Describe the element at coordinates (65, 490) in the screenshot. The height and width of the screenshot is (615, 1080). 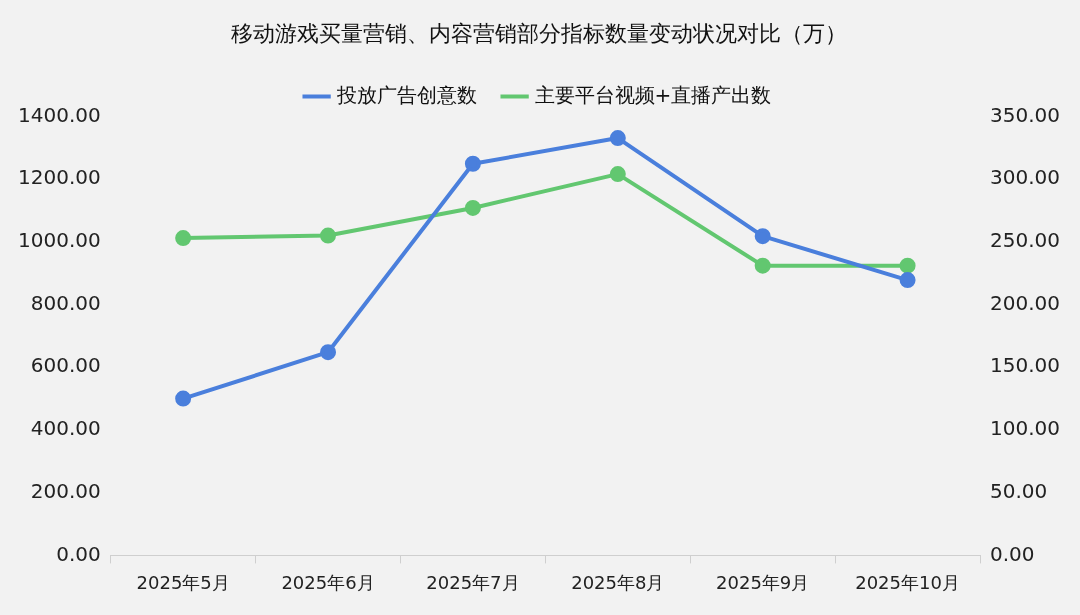
I see `y-tick-label: 200.00` at that location.